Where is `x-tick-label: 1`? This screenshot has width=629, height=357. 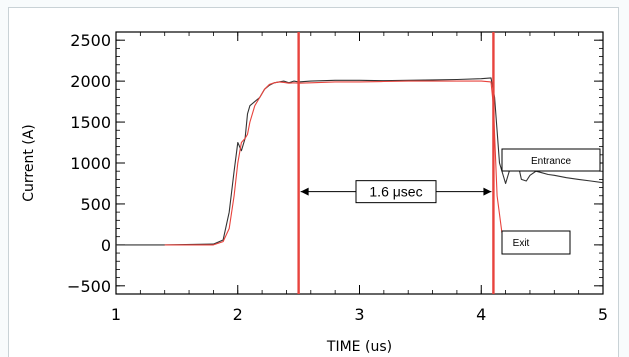
x-tick-label: 1 is located at coordinates (116, 314).